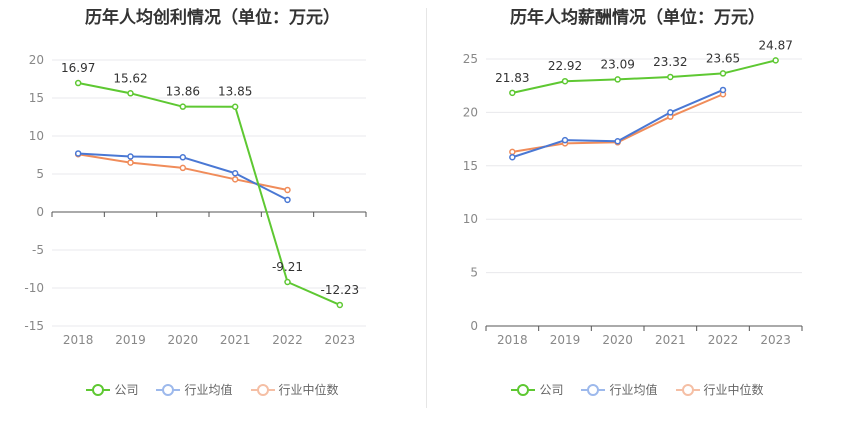 The width and height of the screenshot is (850, 436). Describe the element at coordinates (34, 288) in the screenshot. I see `y-tick-label: -10` at that location.